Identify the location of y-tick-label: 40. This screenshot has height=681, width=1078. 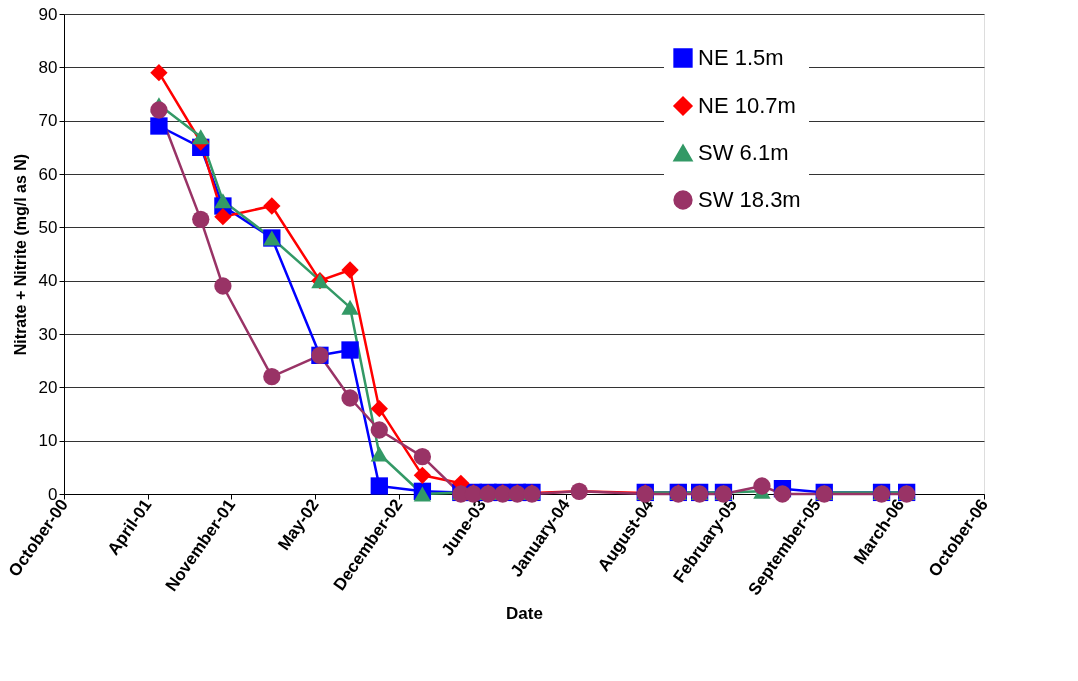
(48, 281).